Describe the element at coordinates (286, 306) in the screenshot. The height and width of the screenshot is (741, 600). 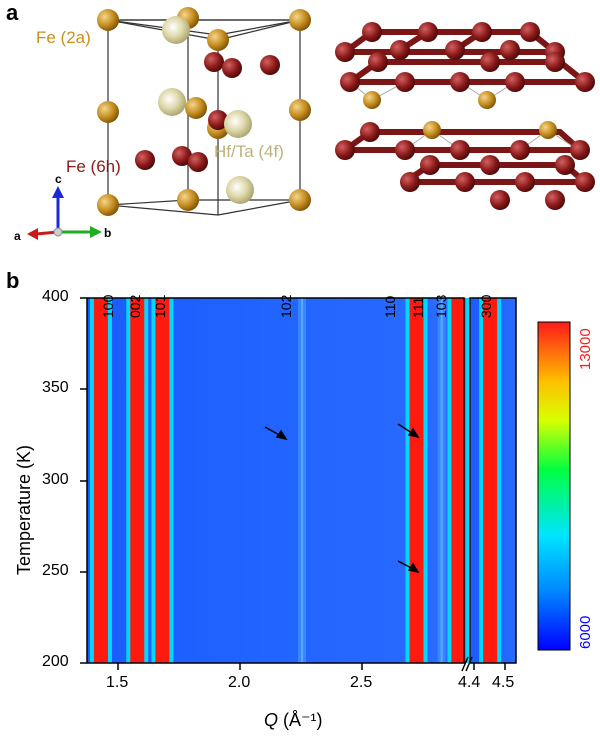
I see `peak-label-102: 102` at that location.